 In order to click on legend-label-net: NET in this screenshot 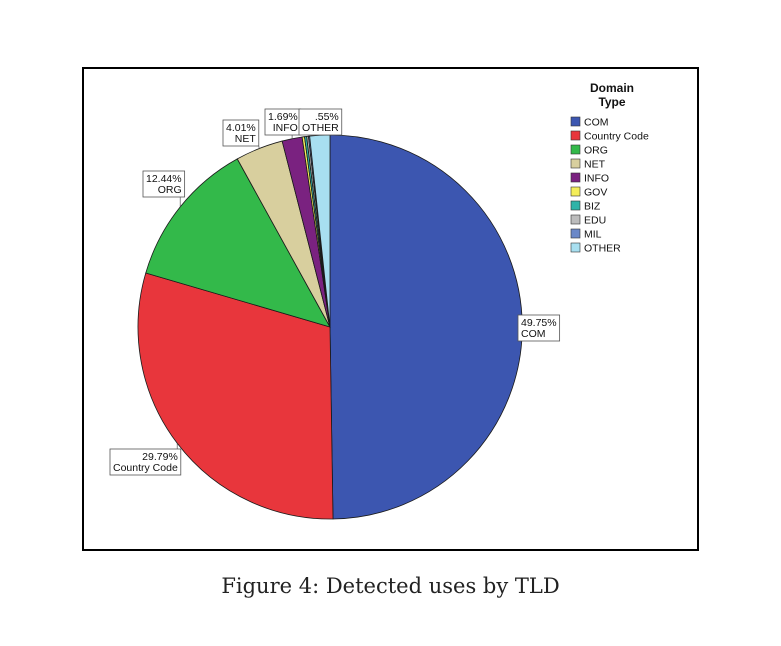, I will do `click(595, 165)`.